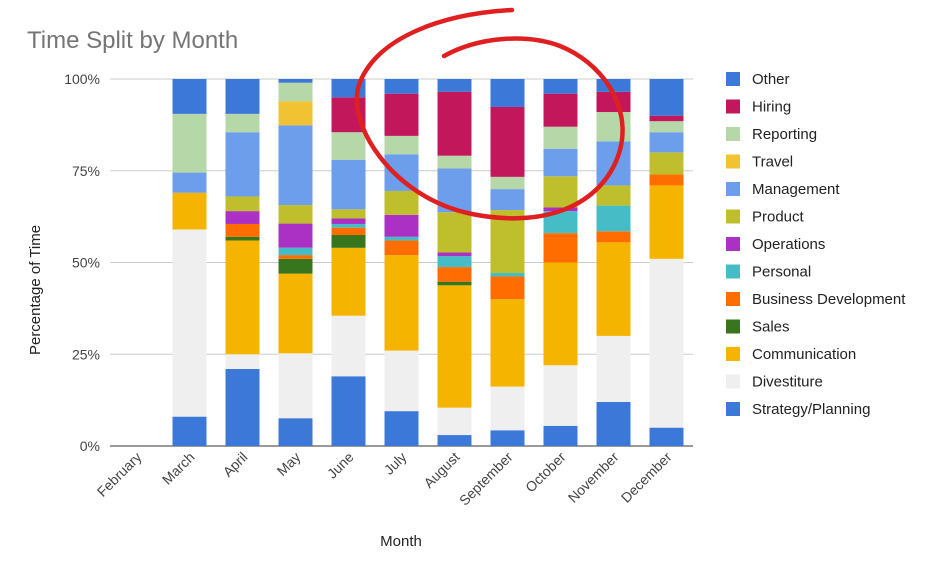 This screenshot has width=929, height=575. Describe the element at coordinates (401, 225) in the screenshot. I see `bar-segment-operations-july` at that location.